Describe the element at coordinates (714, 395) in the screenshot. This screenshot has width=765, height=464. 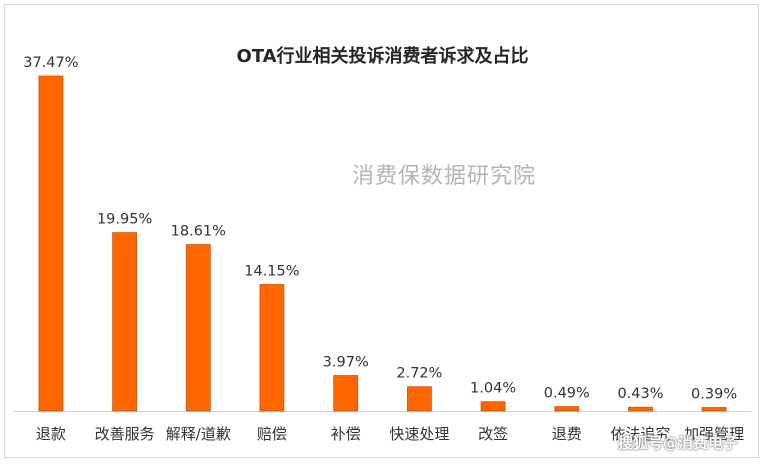
I see `value-label-9: 0.39%` at that location.